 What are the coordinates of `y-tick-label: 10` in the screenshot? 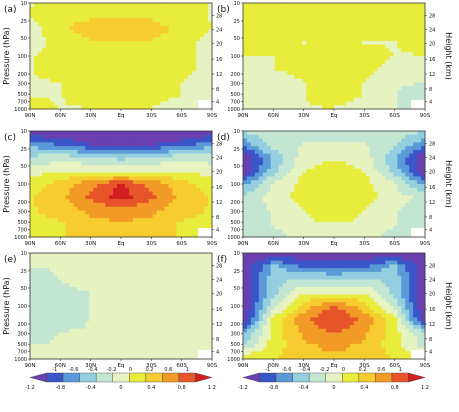 It's located at (237, 4).